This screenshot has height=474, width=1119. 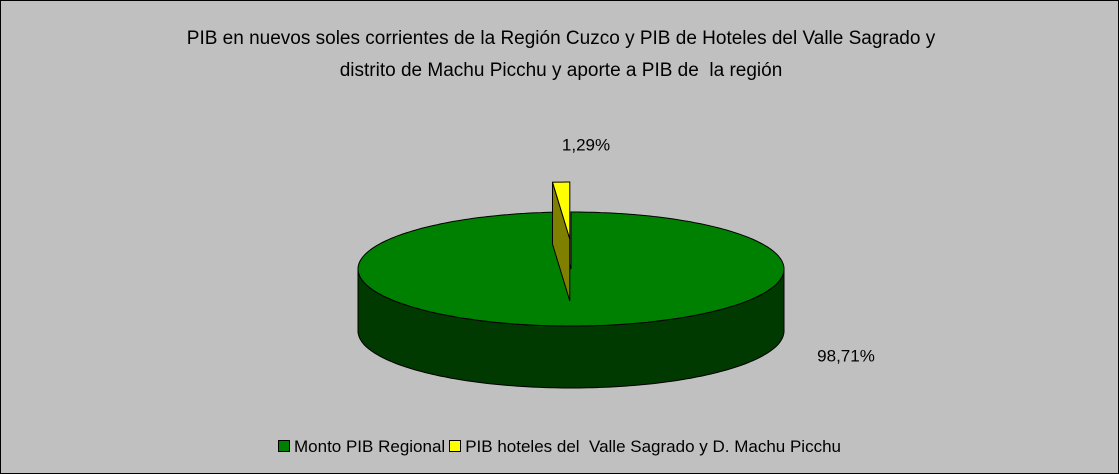 I want to click on legend-item: Monto PIB Regional, so click(x=361, y=447).